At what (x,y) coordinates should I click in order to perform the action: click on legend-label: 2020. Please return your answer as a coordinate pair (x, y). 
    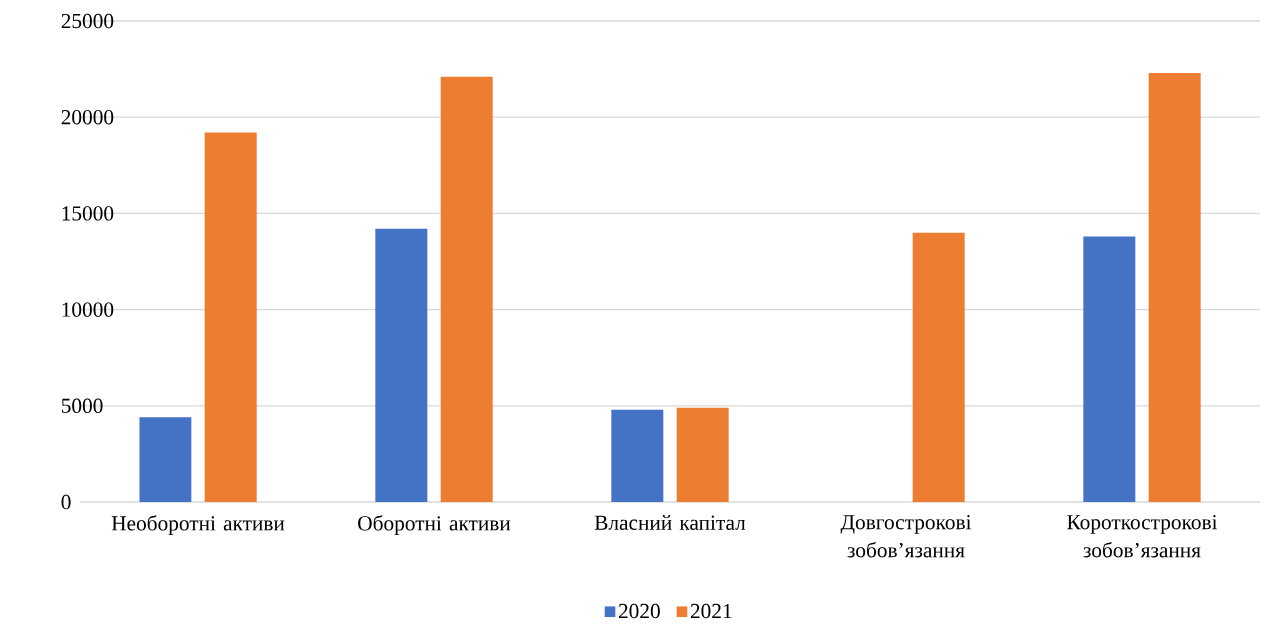
    Looking at the image, I should click on (639, 611).